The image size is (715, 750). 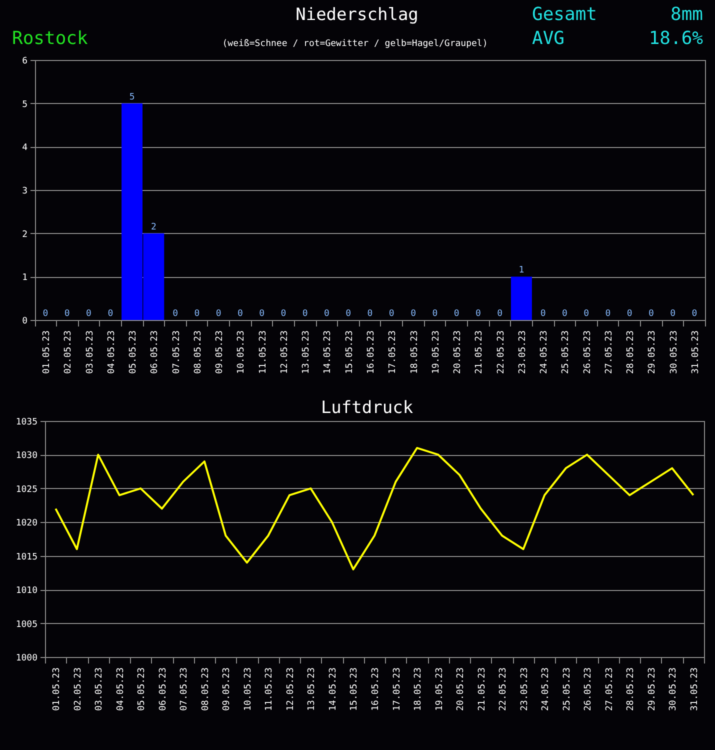 What do you see at coordinates (27, 659) in the screenshot?
I see `y-tick-label: 1000` at bounding box center [27, 659].